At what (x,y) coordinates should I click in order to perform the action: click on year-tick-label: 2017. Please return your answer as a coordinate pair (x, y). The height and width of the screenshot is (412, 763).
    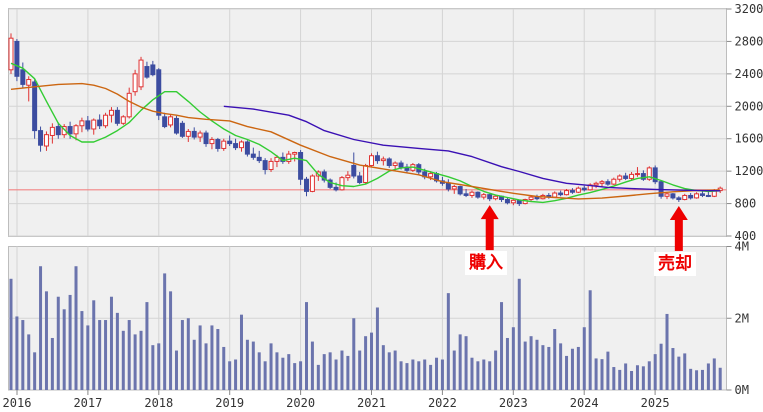
    Looking at the image, I should click on (87, 403).